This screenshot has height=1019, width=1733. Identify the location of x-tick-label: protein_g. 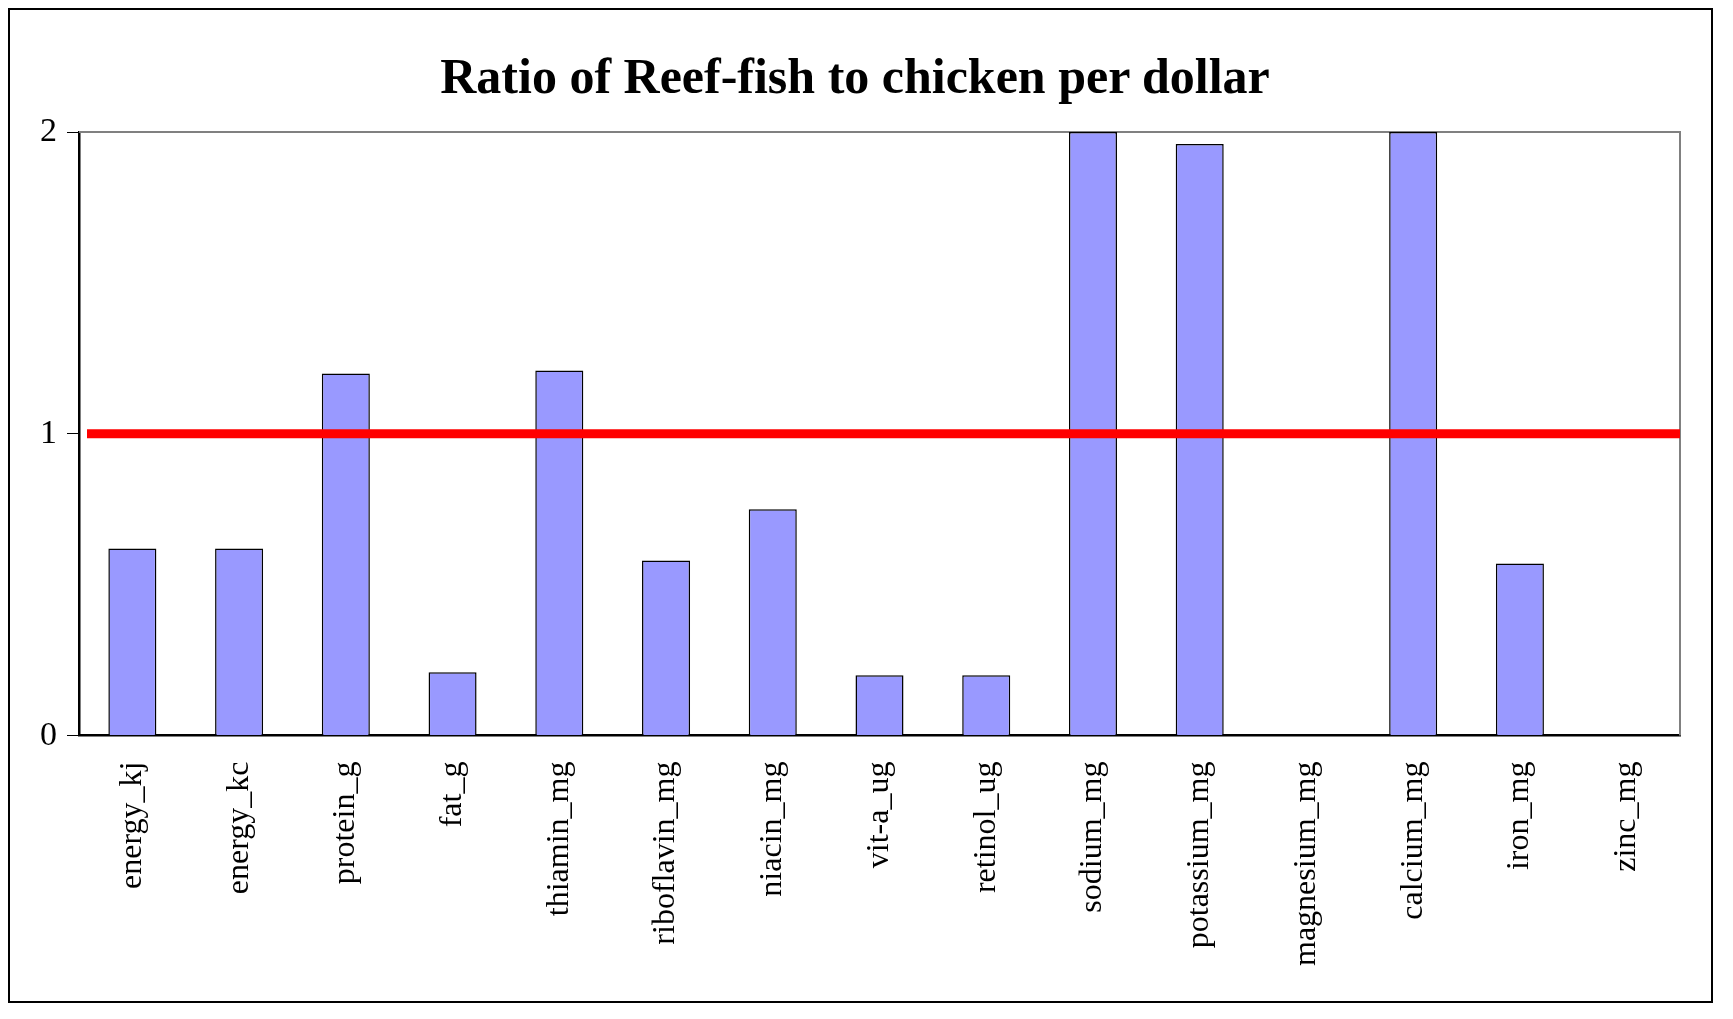
(343, 823).